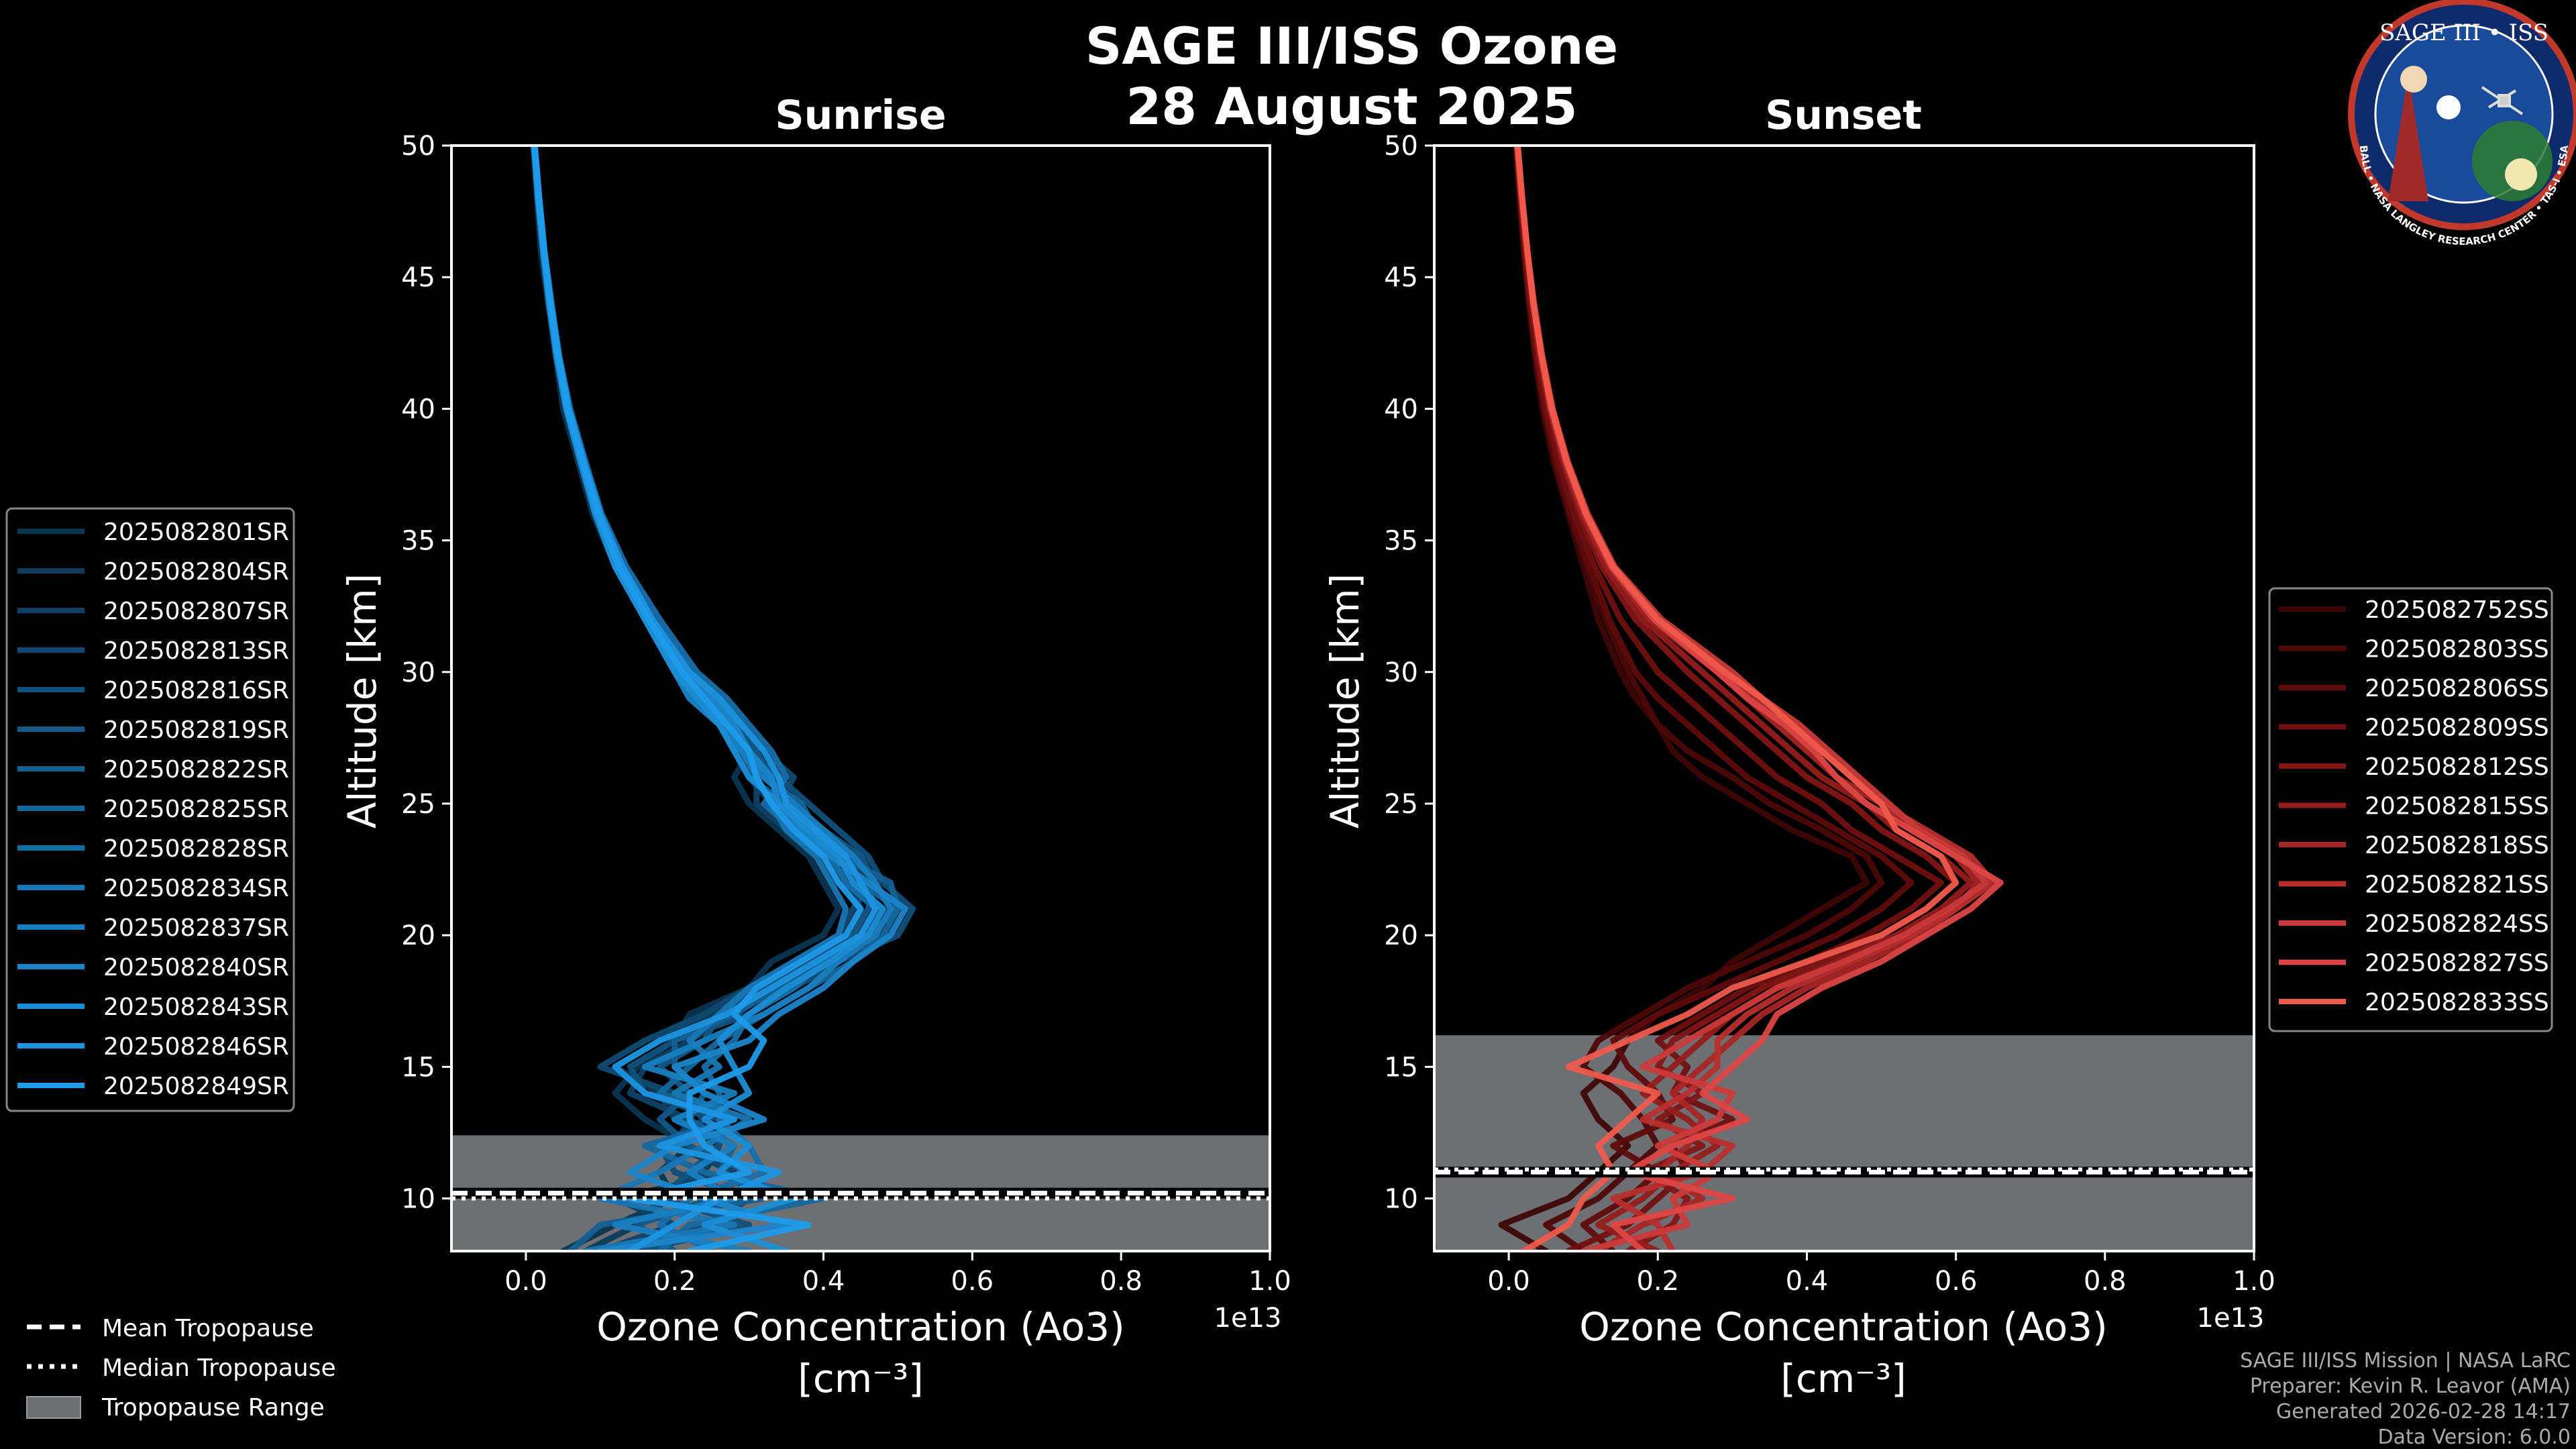  What do you see at coordinates (972, 1281) in the screenshot?
I see `sunrise-xtick-label: 0.6` at bounding box center [972, 1281].